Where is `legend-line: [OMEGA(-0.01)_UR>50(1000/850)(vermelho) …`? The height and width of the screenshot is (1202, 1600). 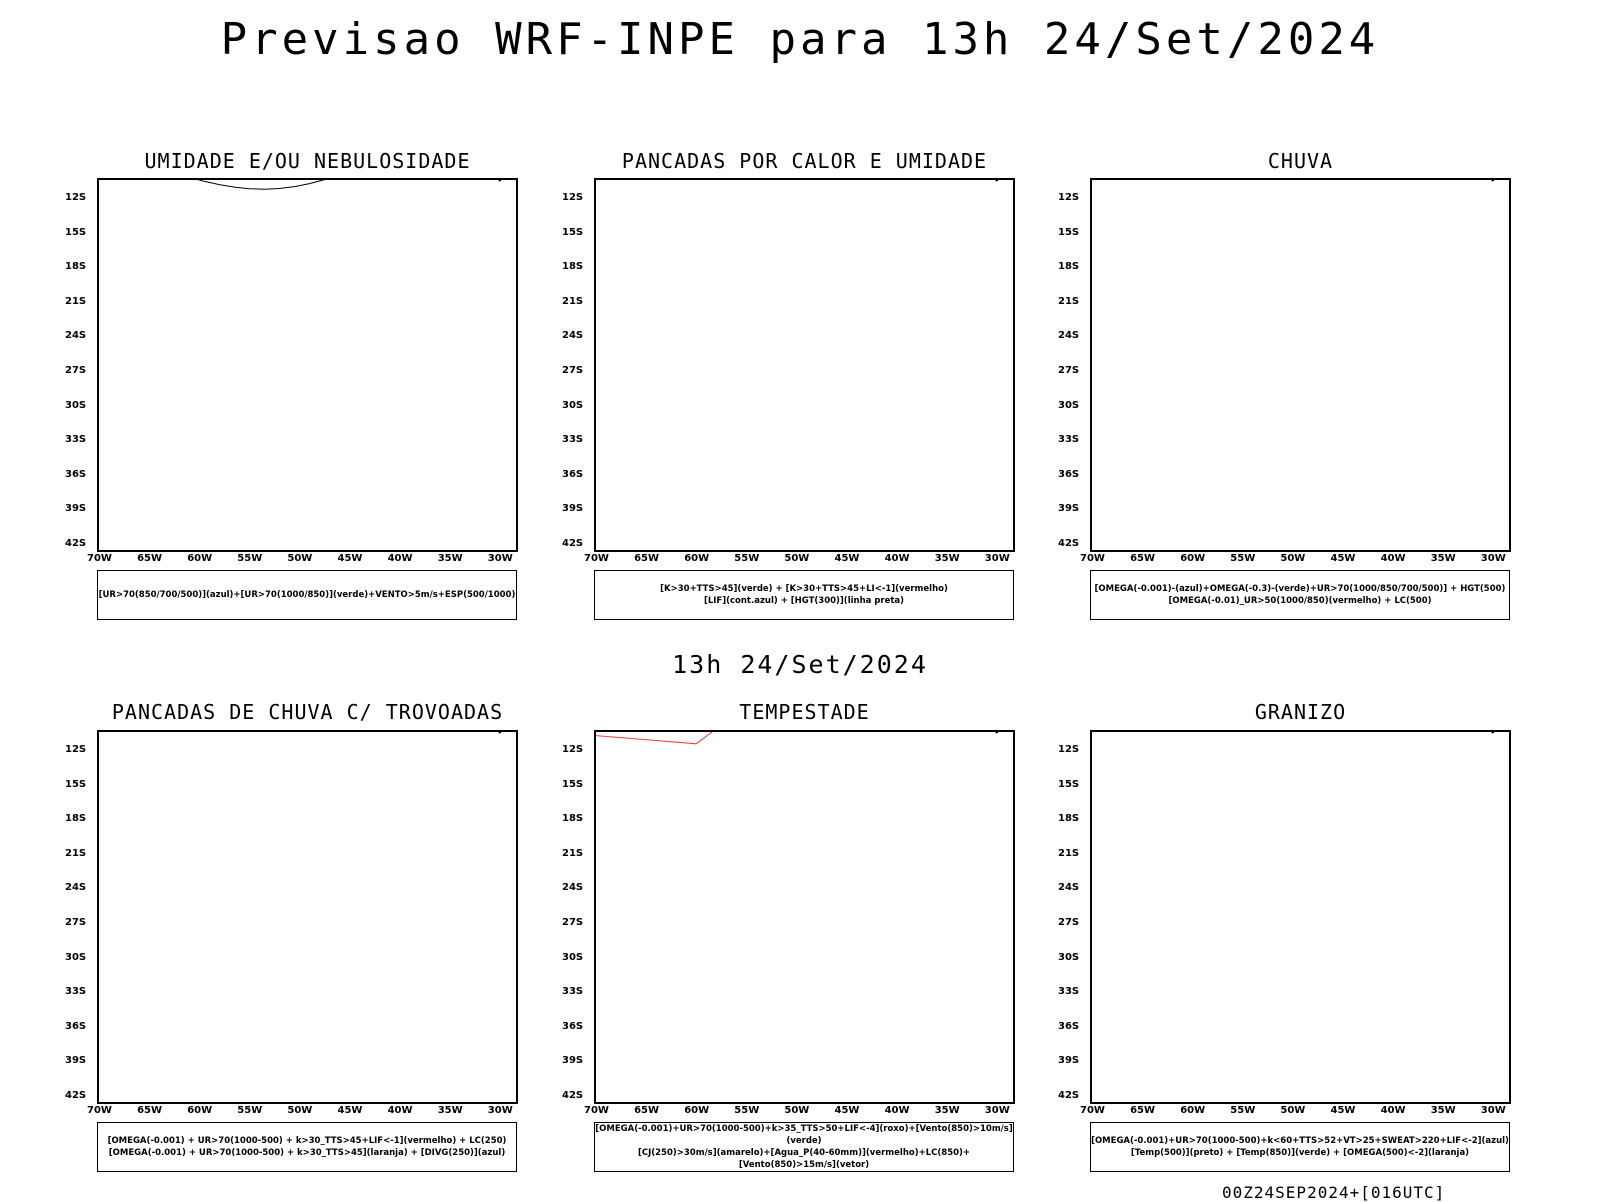
legend-line: [OMEGA(-0.01)_UR>50(1000/850)(vermelho) … is located at coordinates (1300, 601).